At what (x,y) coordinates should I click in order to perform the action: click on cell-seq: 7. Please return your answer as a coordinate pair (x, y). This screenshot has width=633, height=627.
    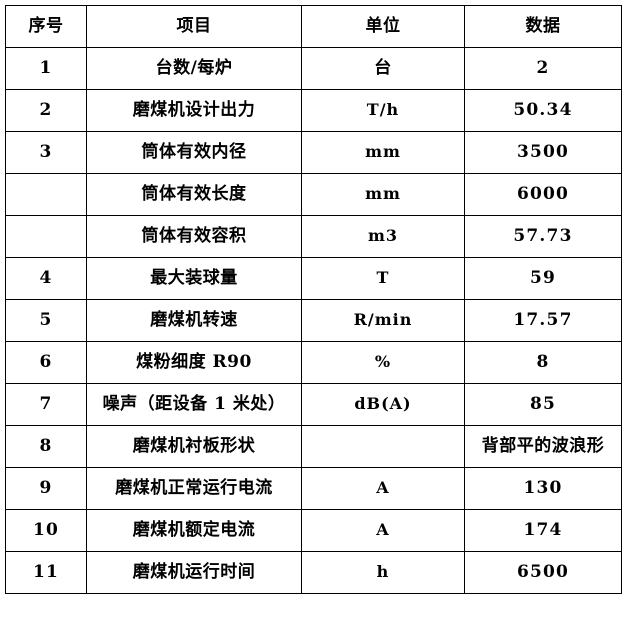
    Looking at the image, I should click on (46, 404).